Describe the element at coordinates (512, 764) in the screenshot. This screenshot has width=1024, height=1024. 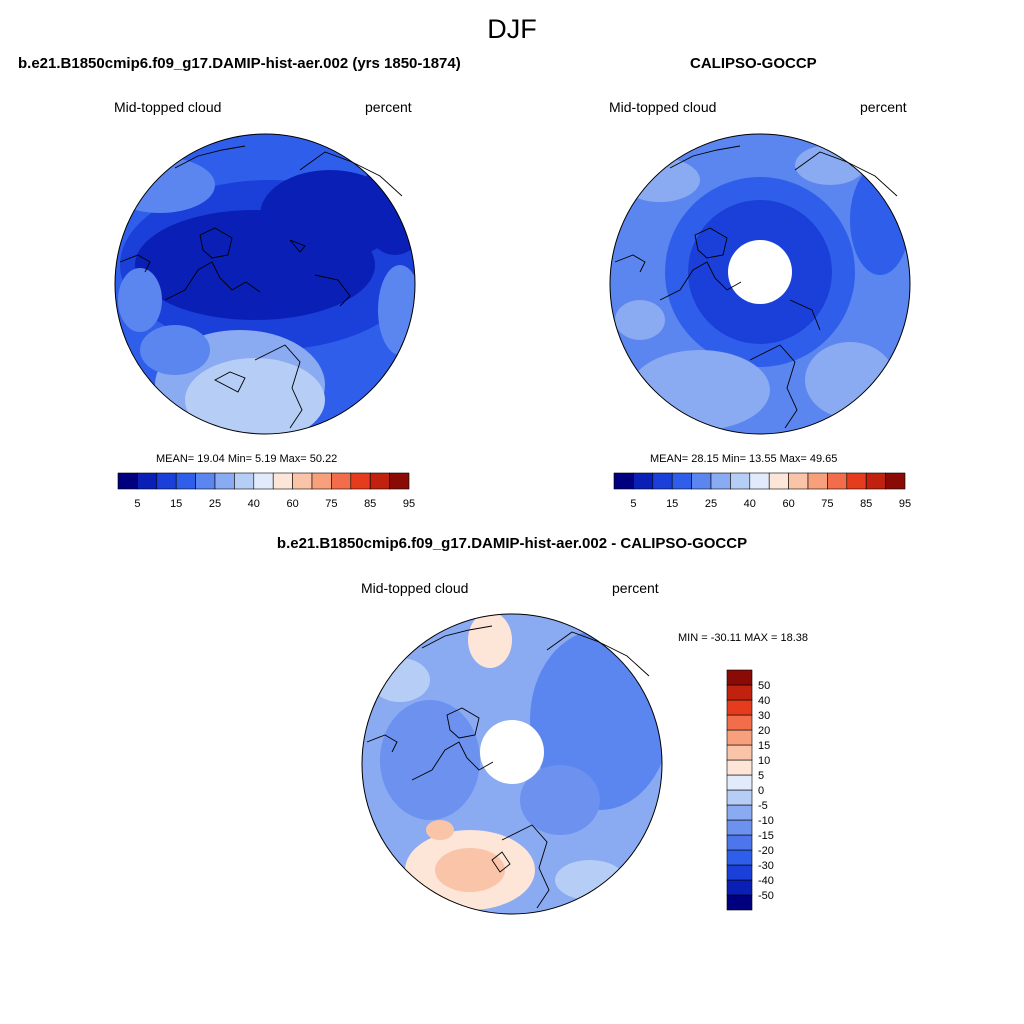
I see `panel3-polar-map` at that location.